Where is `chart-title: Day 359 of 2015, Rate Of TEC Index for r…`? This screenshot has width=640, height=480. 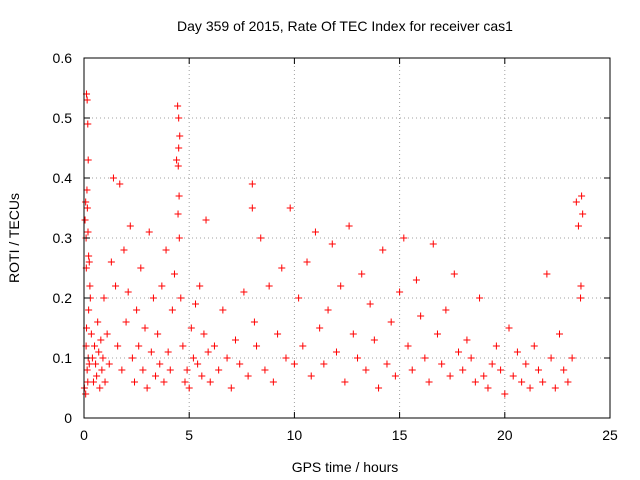
chart-title: Day 359 of 2015, Rate Of TEC Index for r… is located at coordinates (345, 26).